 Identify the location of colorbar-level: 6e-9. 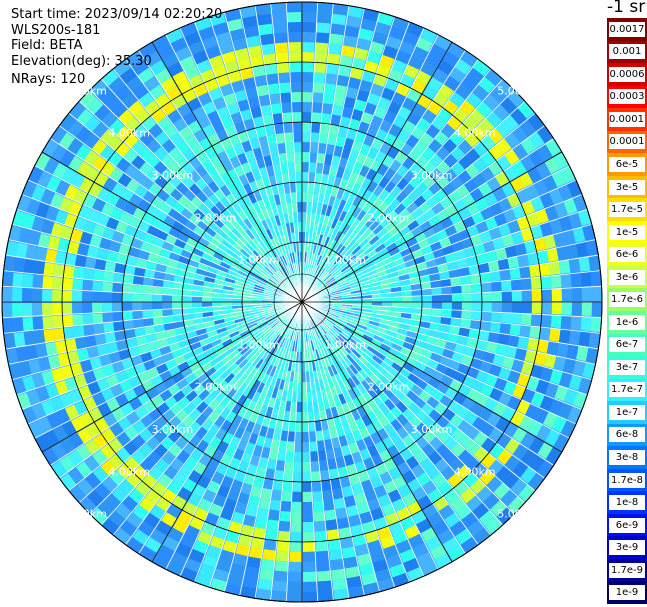
(627, 525).